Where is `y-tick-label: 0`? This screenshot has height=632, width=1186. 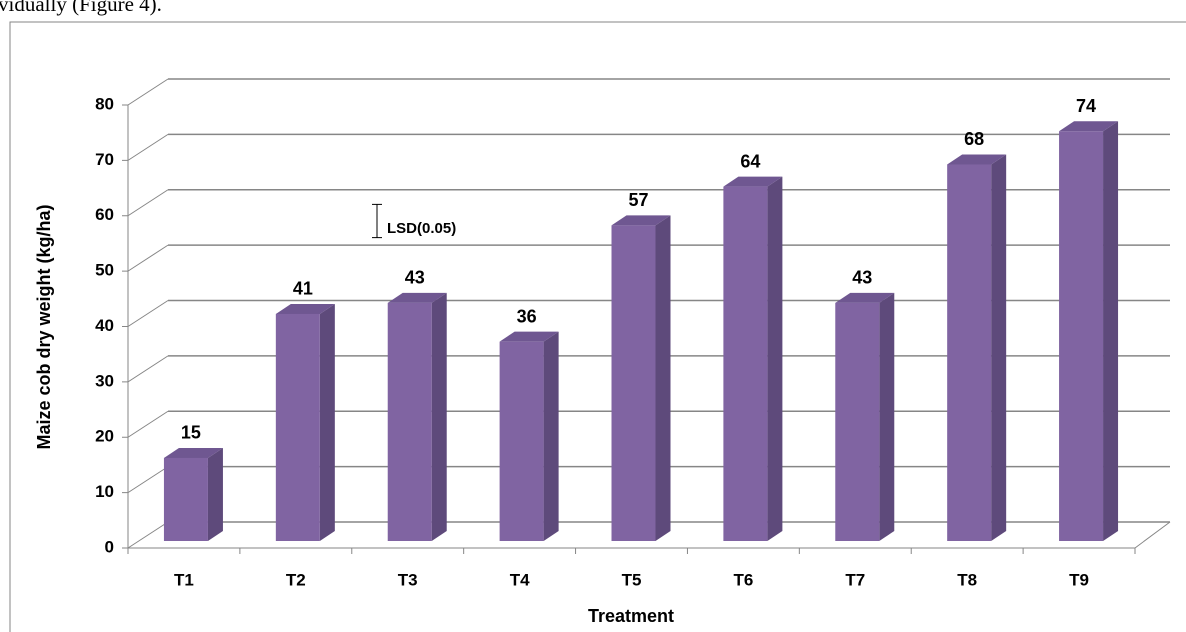
y-tick-label: 0 is located at coordinates (109, 546).